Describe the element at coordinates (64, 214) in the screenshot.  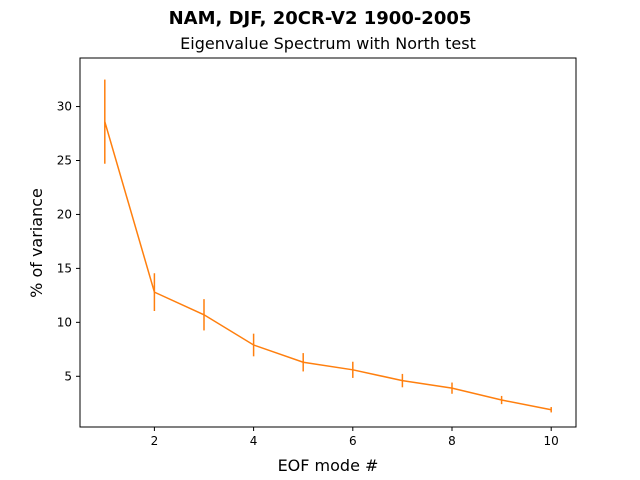
I see `y-tick-label: 20` at that location.